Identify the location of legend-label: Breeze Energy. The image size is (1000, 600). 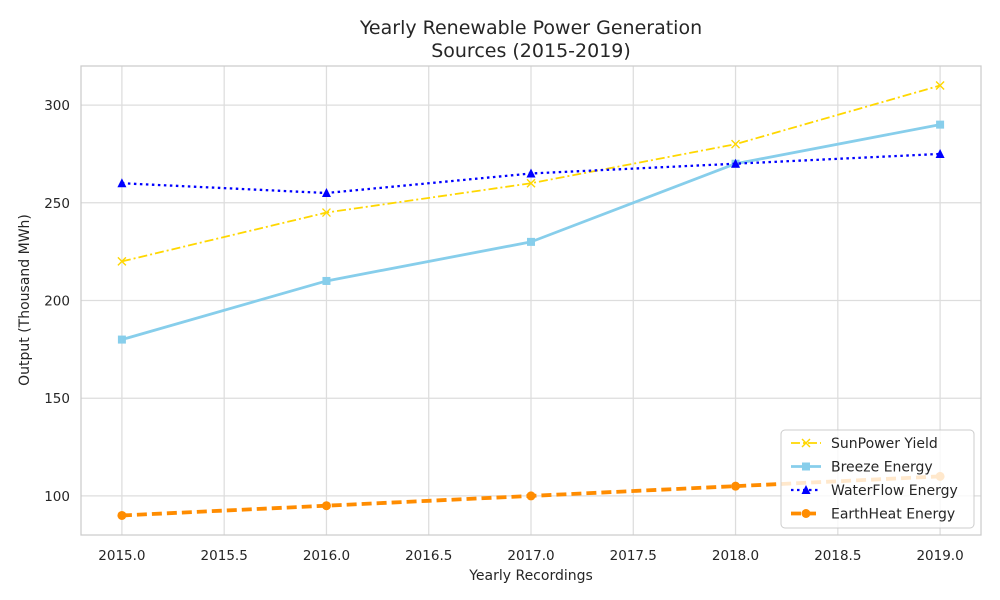
(882, 468).